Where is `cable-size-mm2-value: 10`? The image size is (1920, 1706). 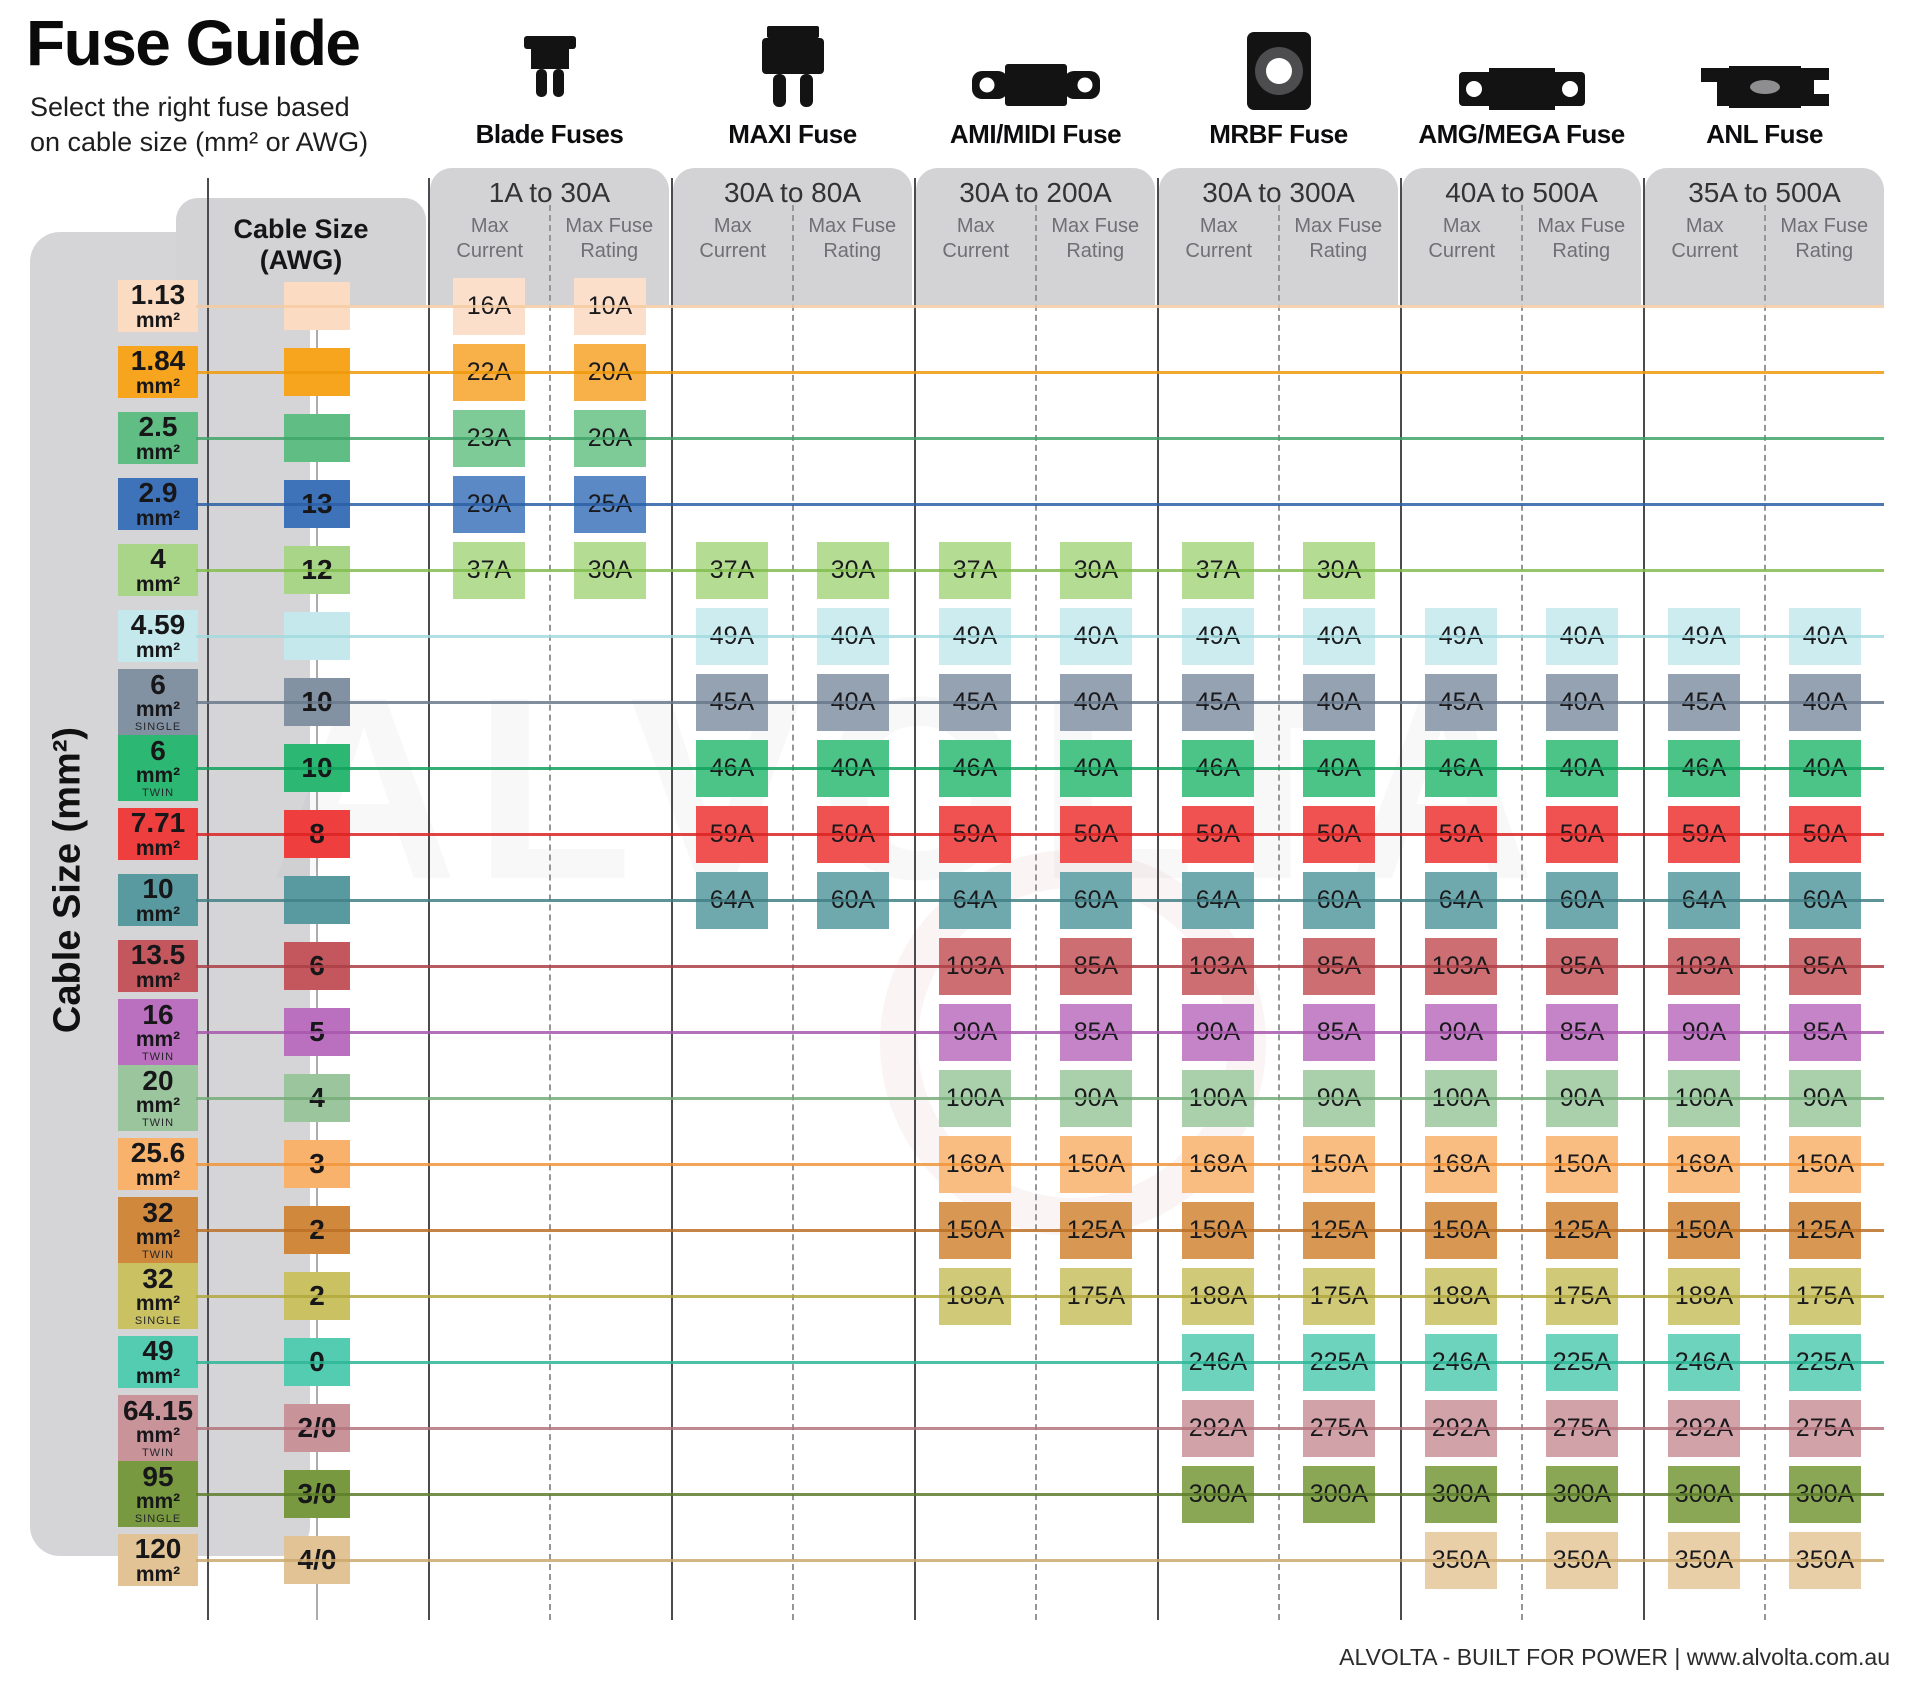 cable-size-mm2-value: 10 is located at coordinates (158, 889).